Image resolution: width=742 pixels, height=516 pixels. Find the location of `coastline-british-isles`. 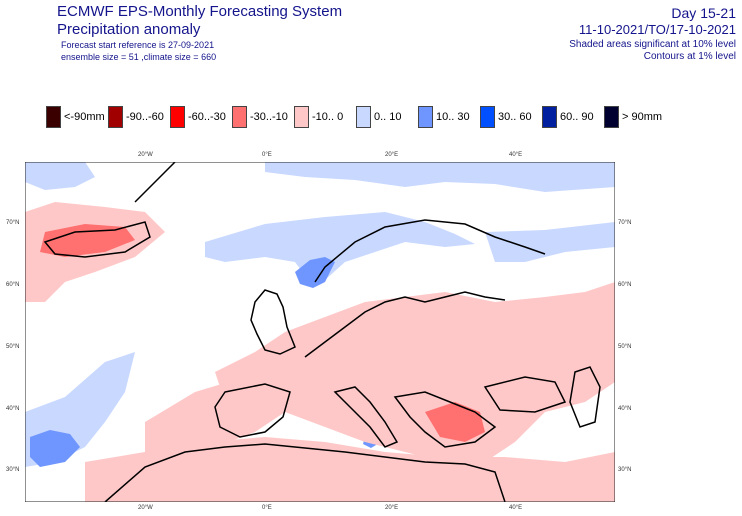

coastline-british-isles is located at coordinates (273, 322).